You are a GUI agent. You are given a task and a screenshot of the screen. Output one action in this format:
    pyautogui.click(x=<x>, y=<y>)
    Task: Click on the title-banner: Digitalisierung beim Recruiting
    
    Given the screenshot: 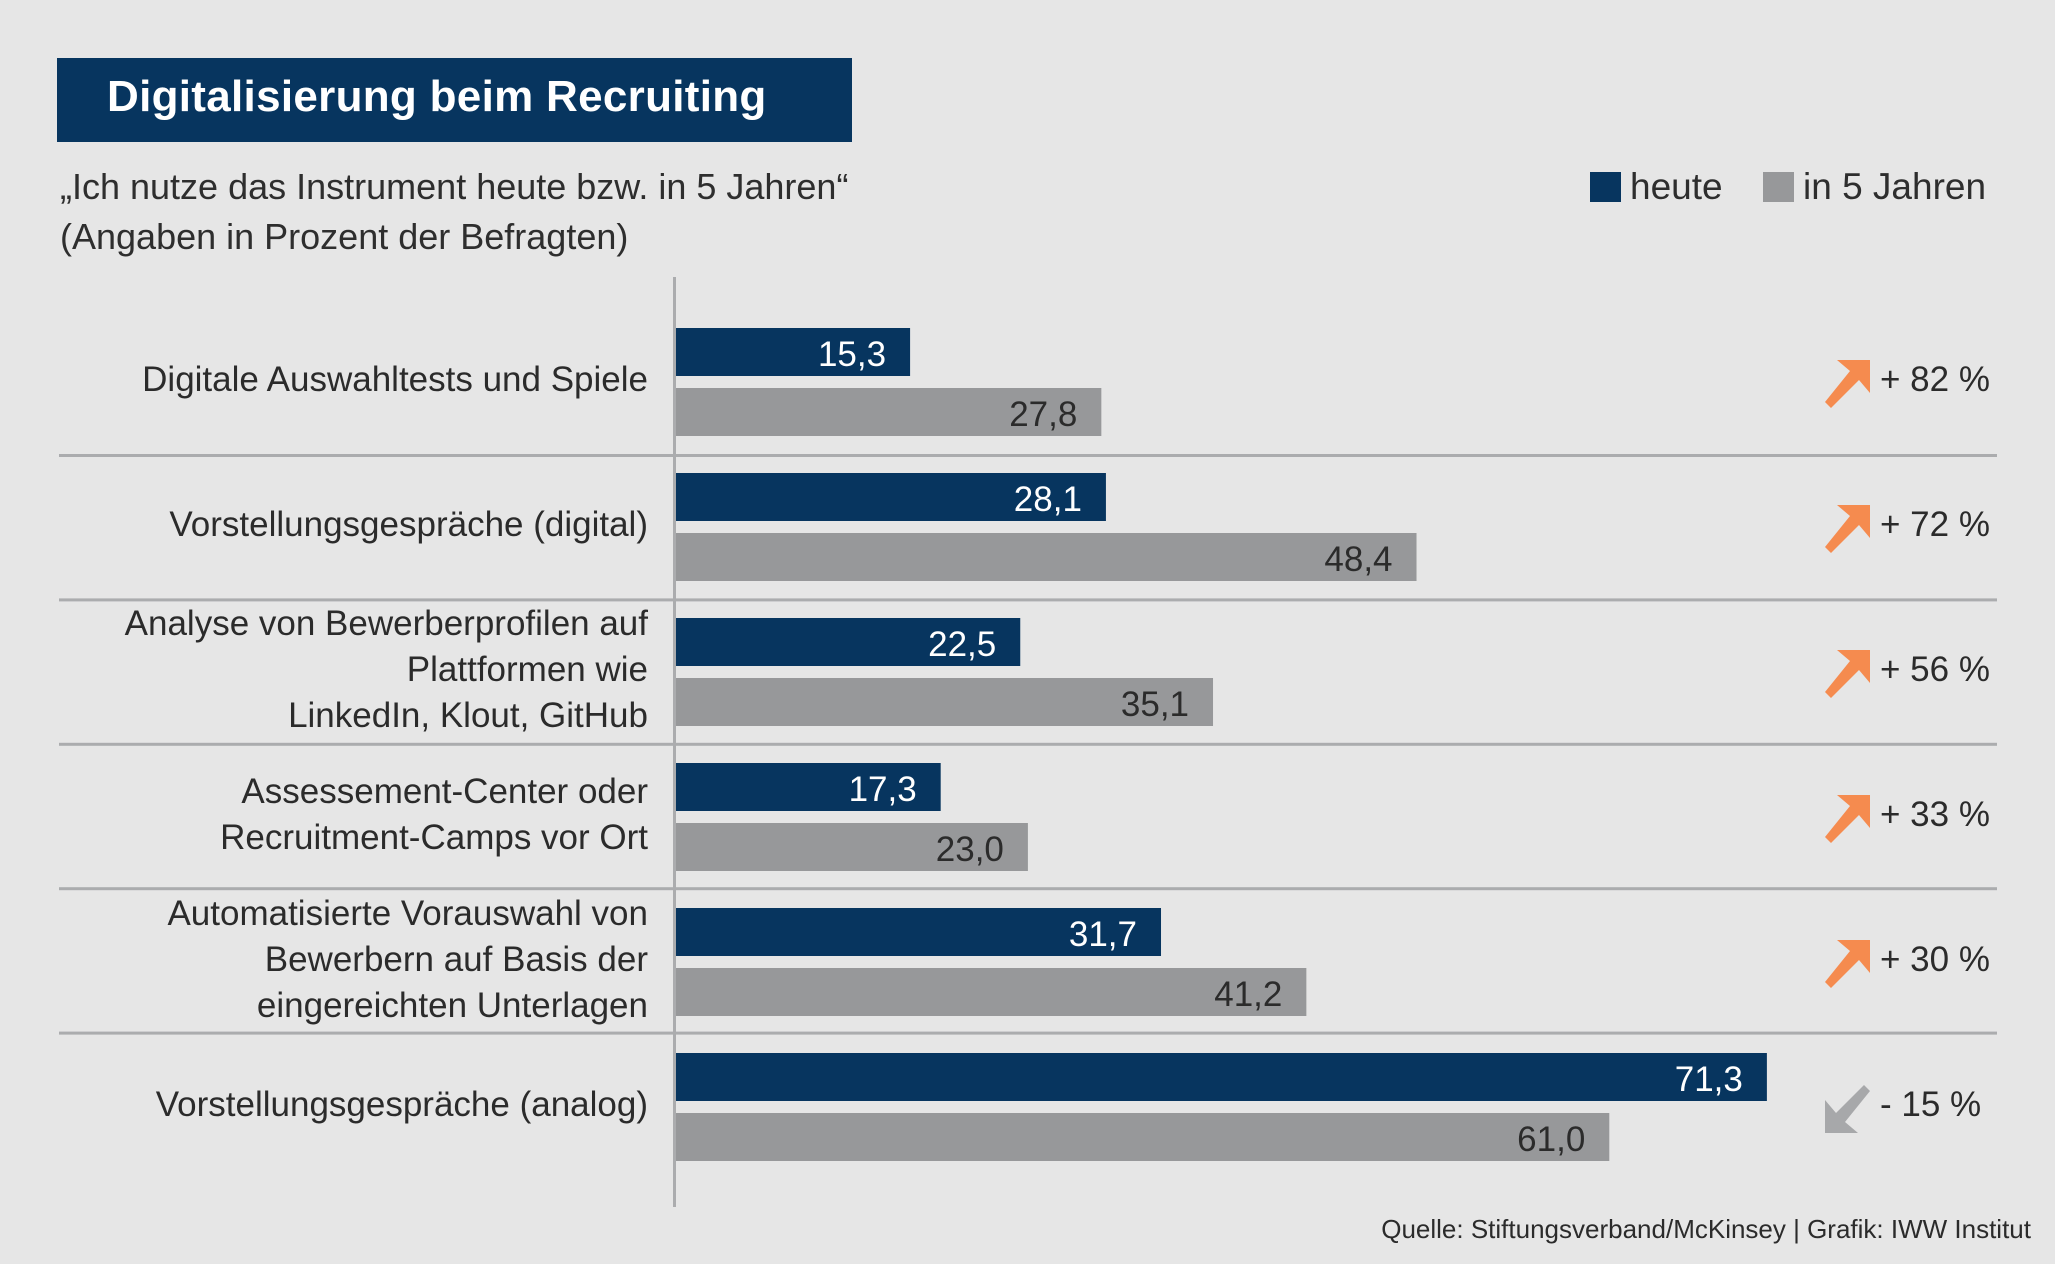 What is the action you would take?
    pyautogui.click(x=454, y=100)
    